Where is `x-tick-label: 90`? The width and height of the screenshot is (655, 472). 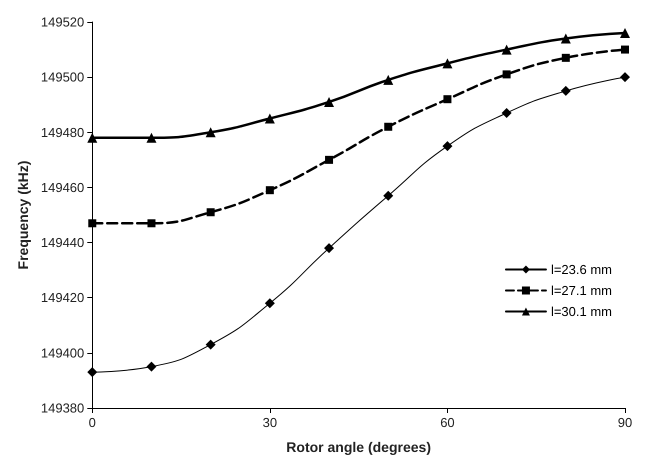
x-tick-label: 90 is located at coordinates (625, 422).